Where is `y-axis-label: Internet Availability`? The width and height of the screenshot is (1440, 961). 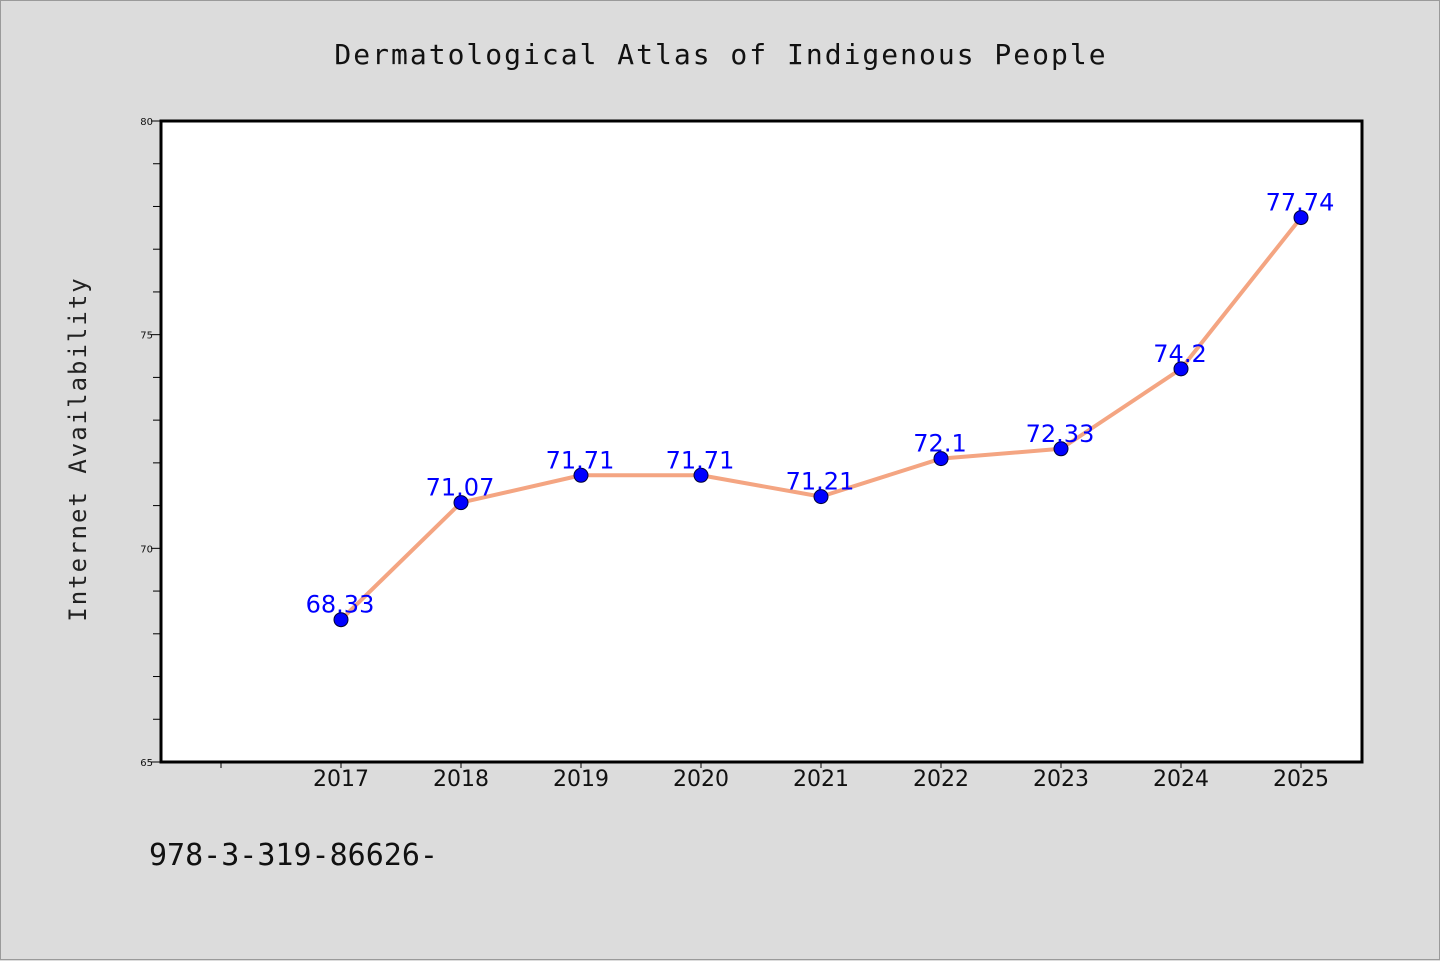
y-axis-label: Internet Availability is located at coordinates (78, 448).